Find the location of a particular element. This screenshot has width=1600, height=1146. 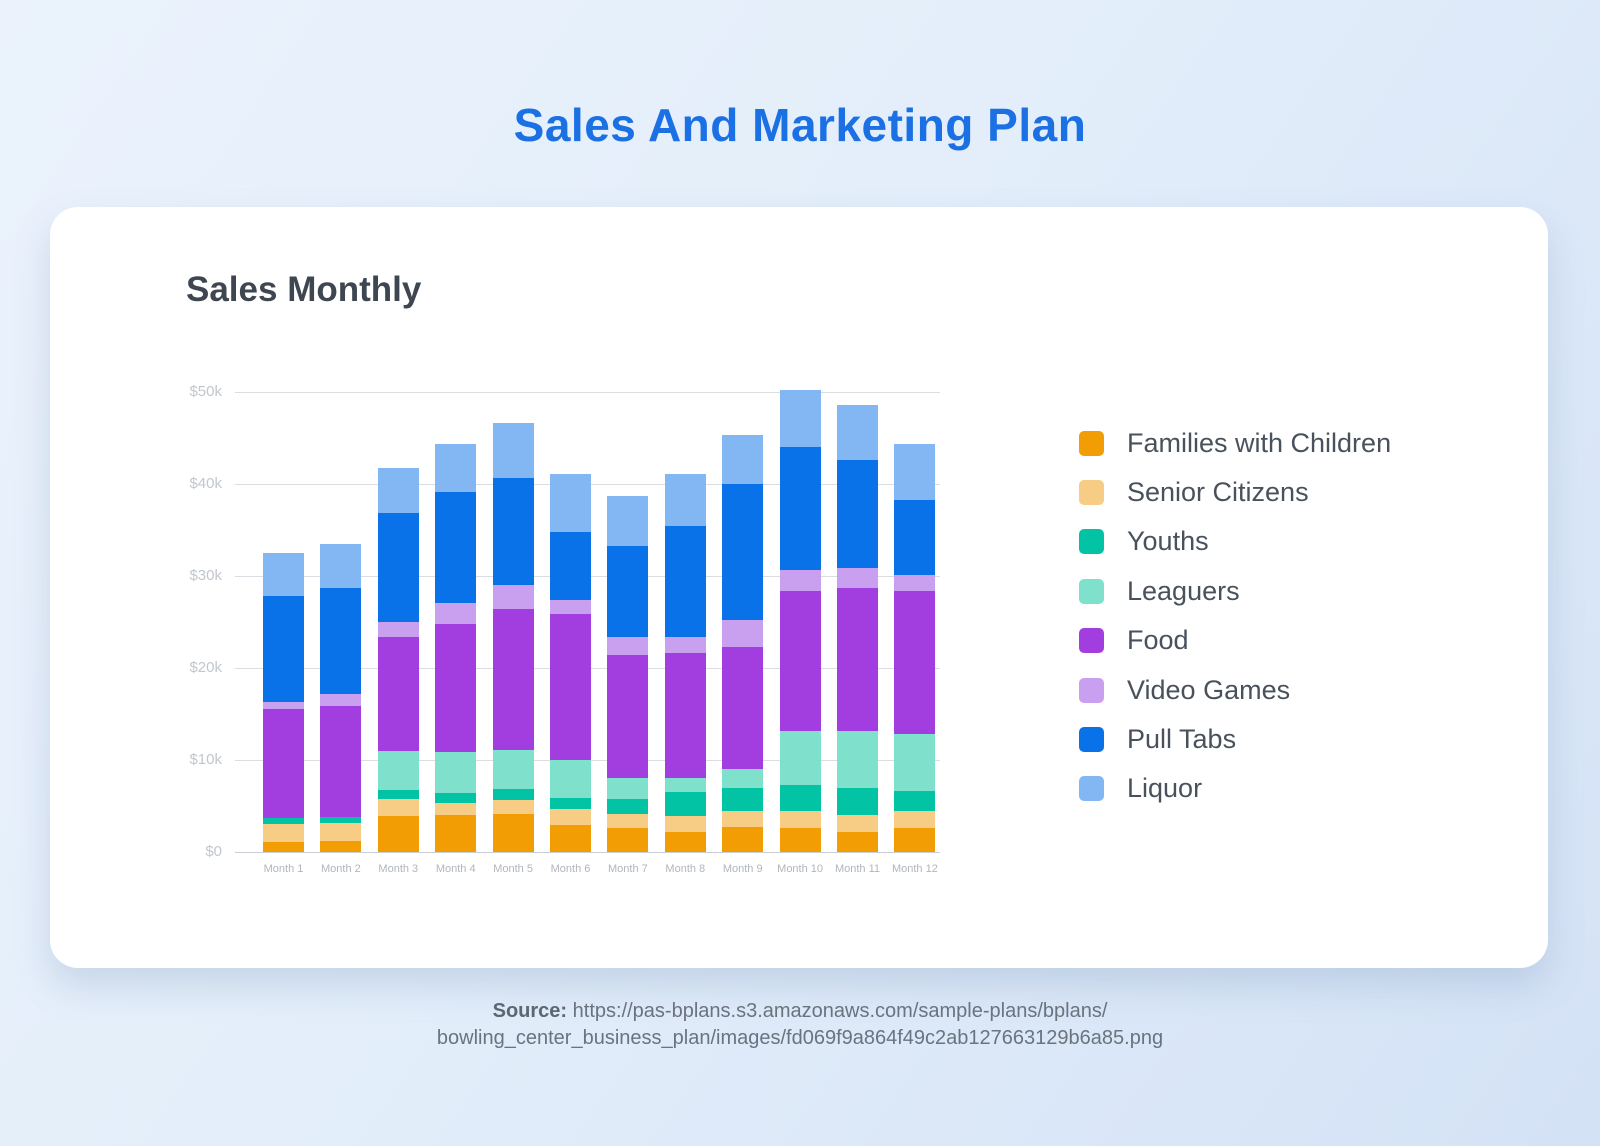

y-tick-label: $20k is located at coordinates (205, 667).